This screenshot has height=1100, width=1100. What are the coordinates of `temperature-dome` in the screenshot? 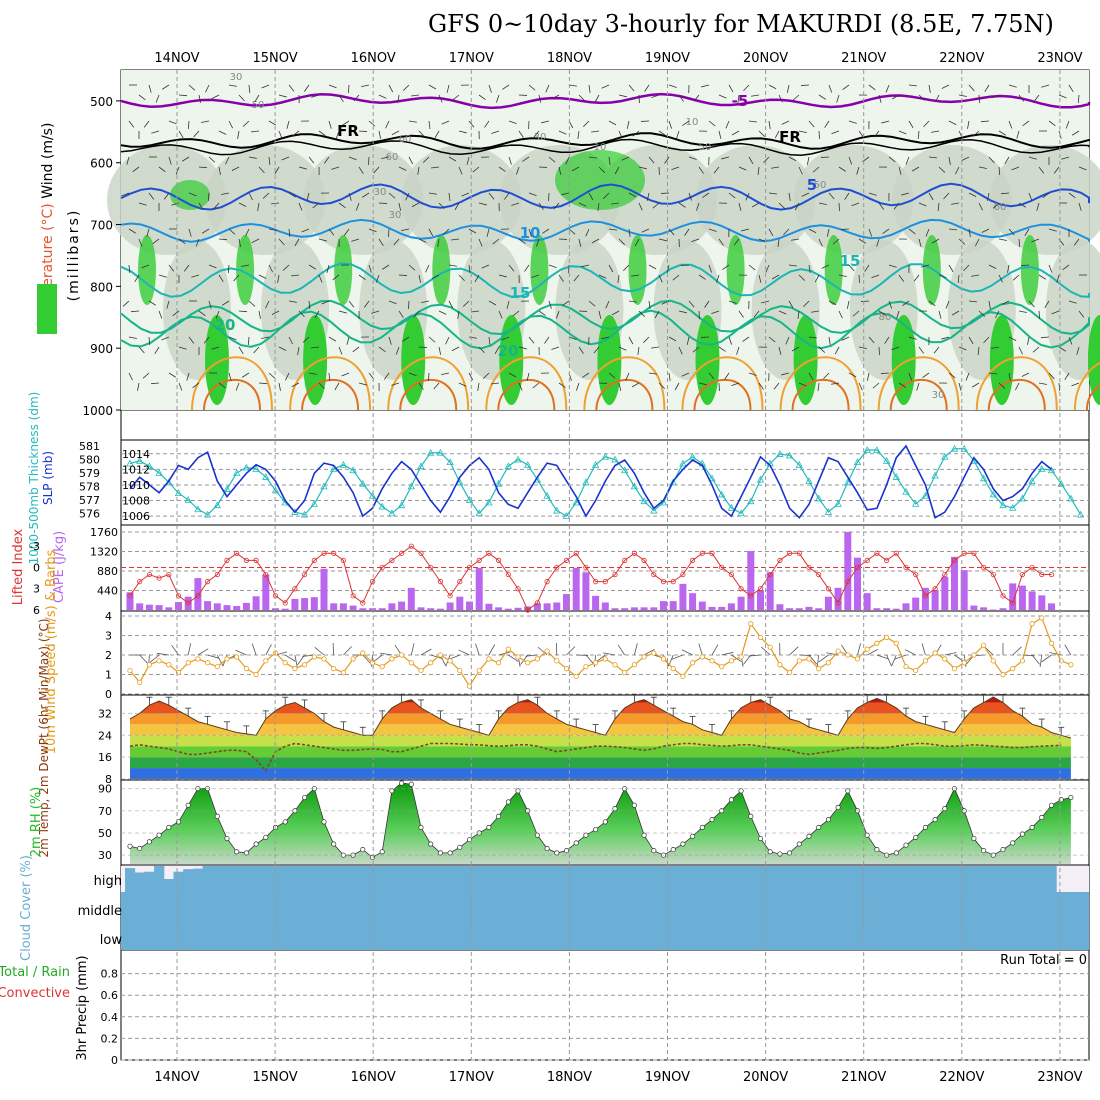 It's located at (918, 395).